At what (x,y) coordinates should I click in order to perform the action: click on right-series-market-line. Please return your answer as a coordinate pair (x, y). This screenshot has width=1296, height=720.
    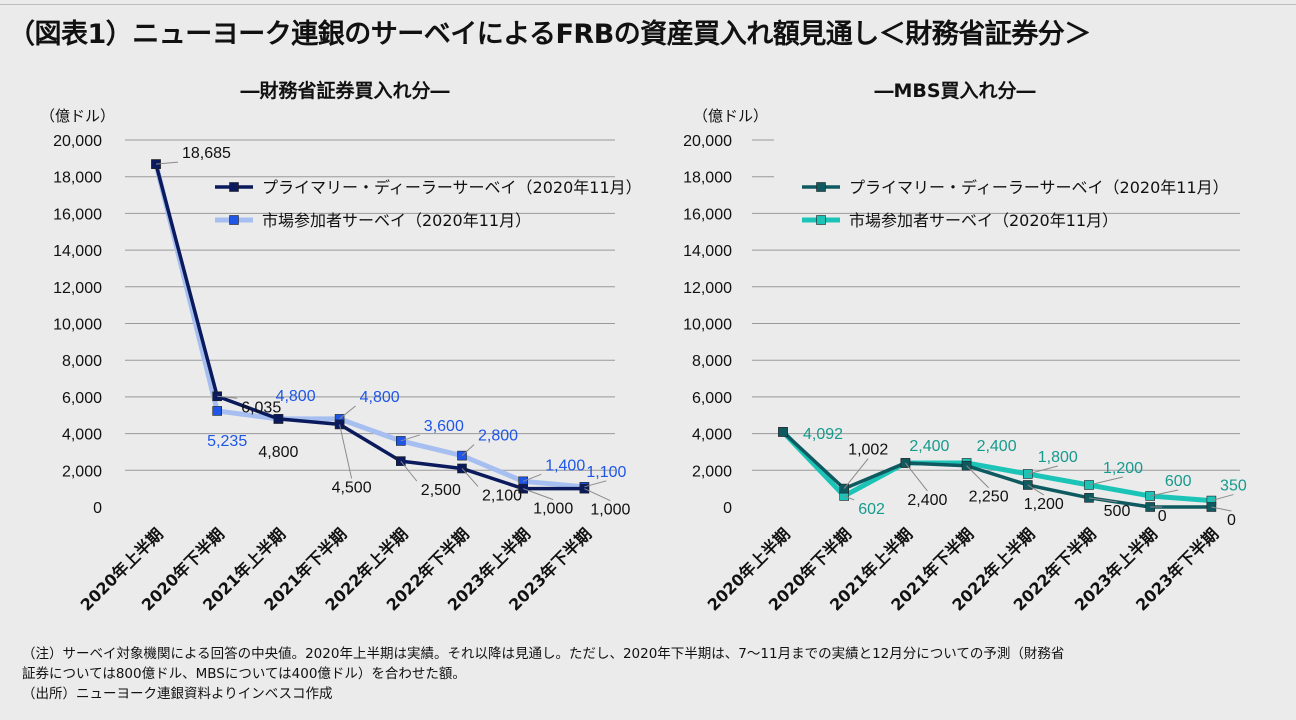
    Looking at the image, I should click on (996, 467).